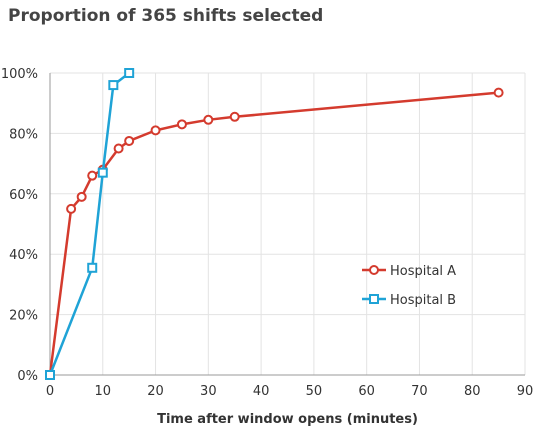 The width and height of the screenshot is (552, 442). I want to click on legend-label: Hospital A, so click(423, 271).